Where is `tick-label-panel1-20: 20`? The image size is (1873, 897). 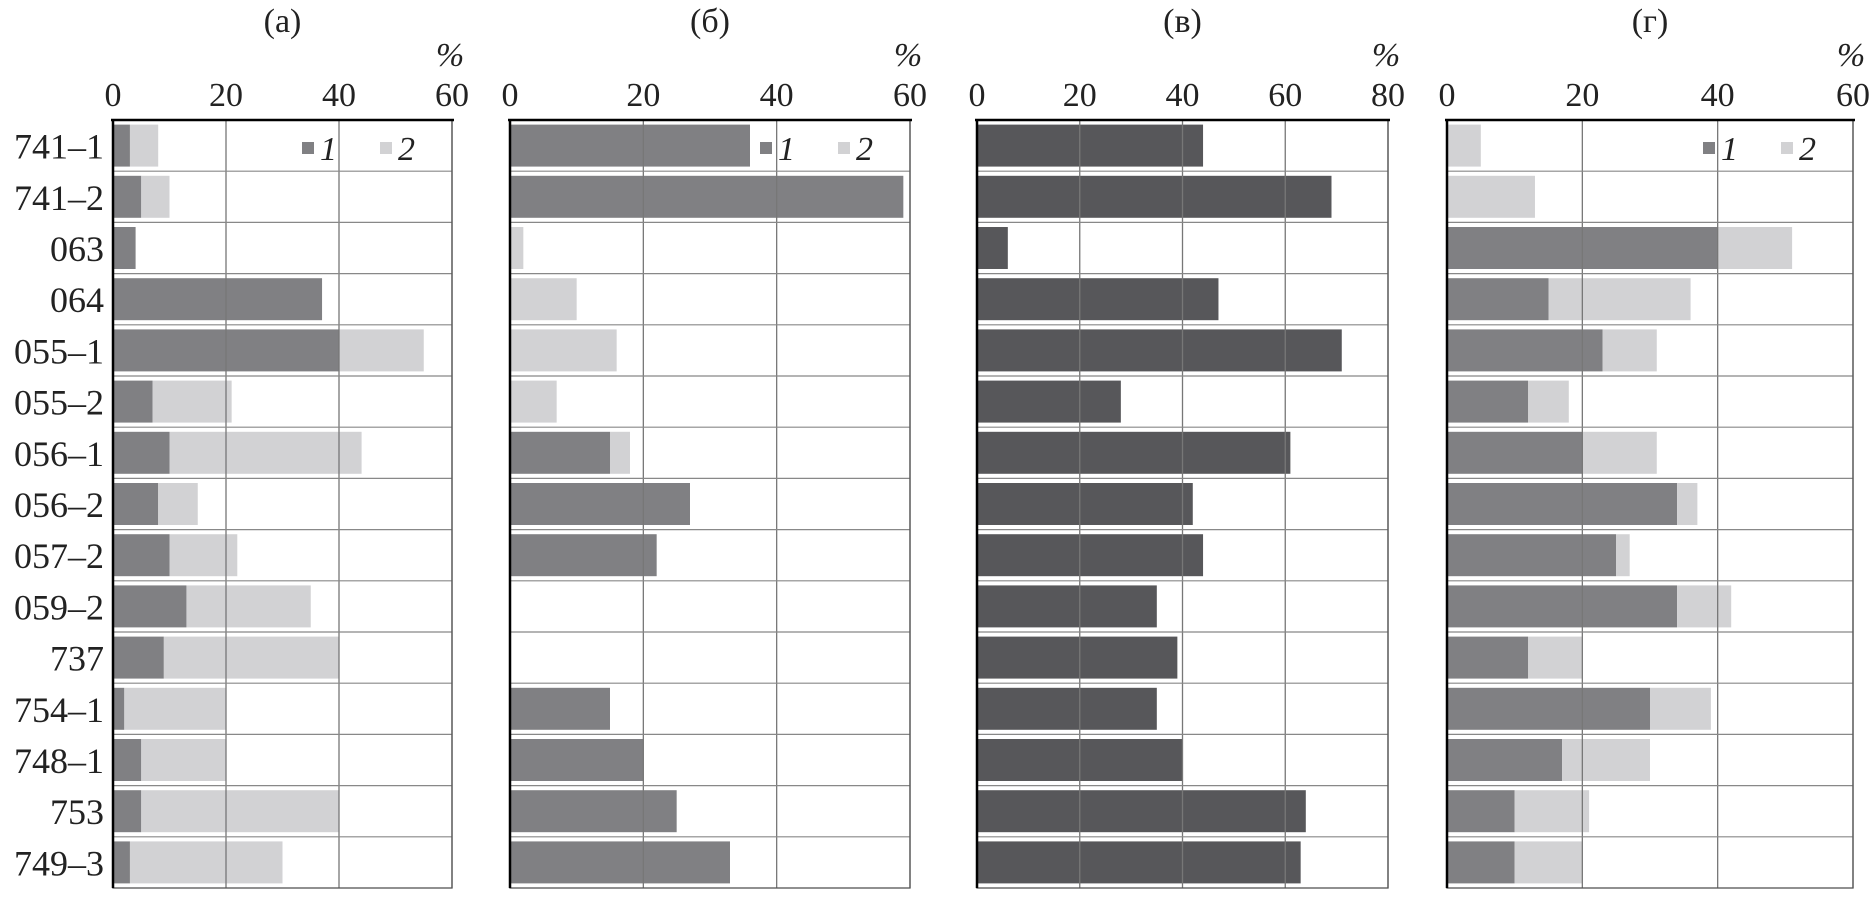
tick-label-panel1-20: 20 is located at coordinates (226, 95).